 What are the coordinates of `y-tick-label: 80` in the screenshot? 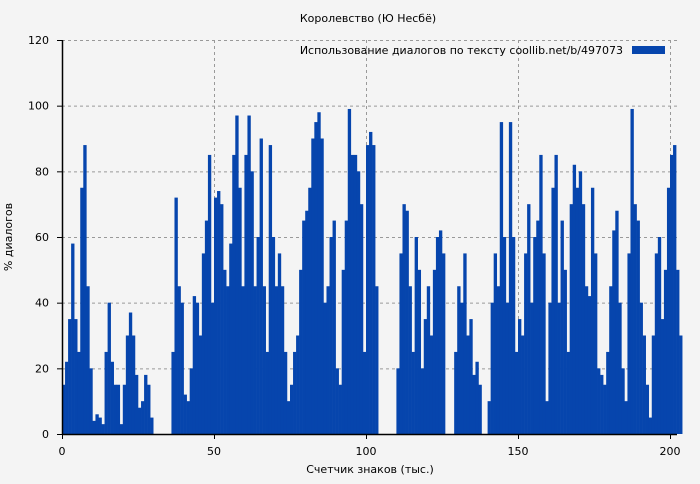 It's located at (42, 171).